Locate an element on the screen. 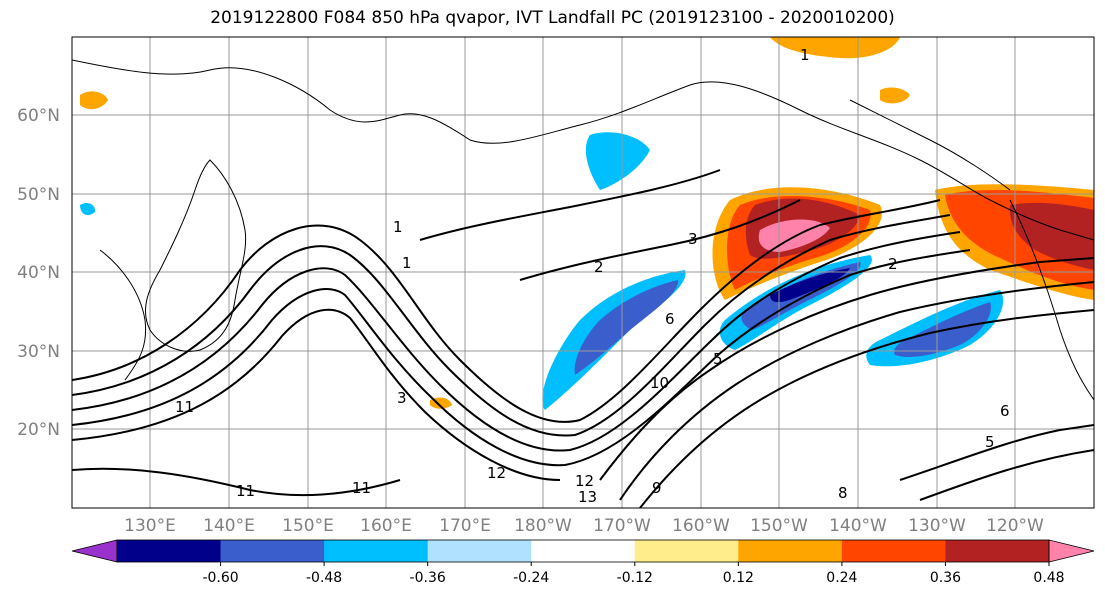 This screenshot has width=1105, height=601. lat-label: 60°N is located at coordinates (38, 116).